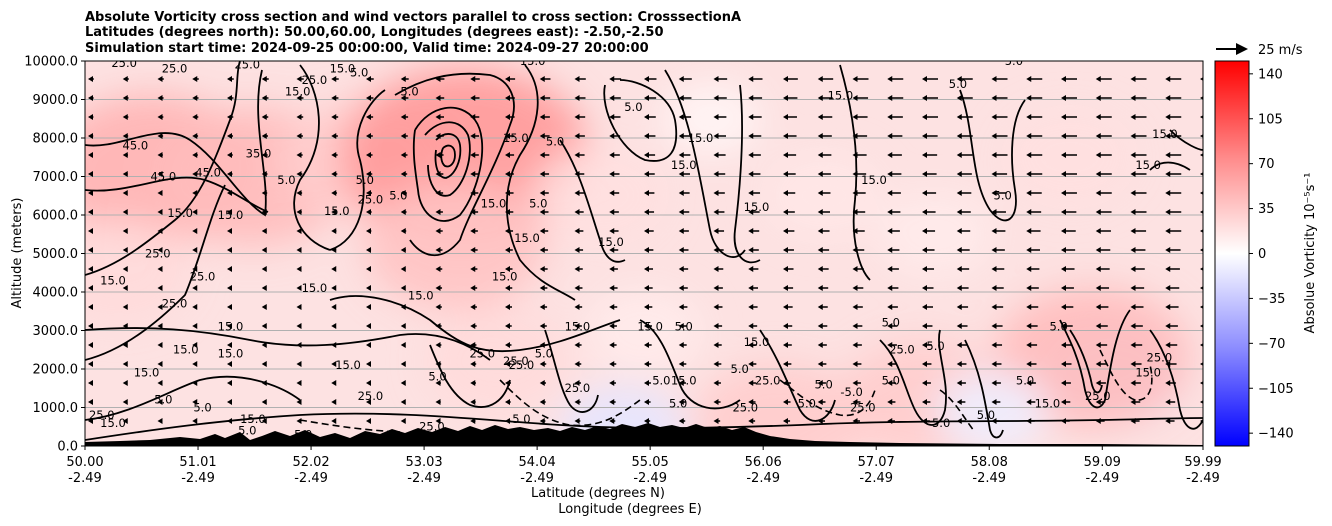 This screenshot has width=1332, height=526. Describe the element at coordinates (1126, 375) in the screenshot. I see `negative-contour-line` at that location.